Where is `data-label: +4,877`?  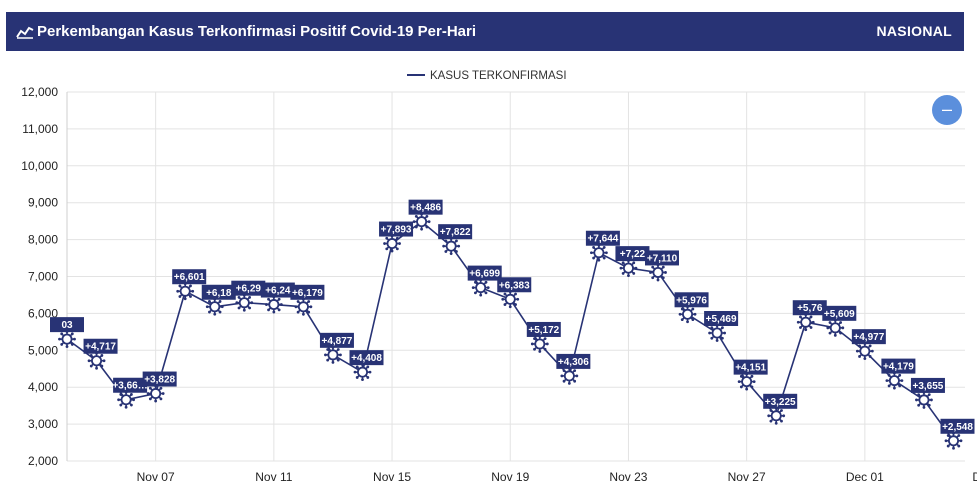 data-label: +4,877 is located at coordinates (337, 341).